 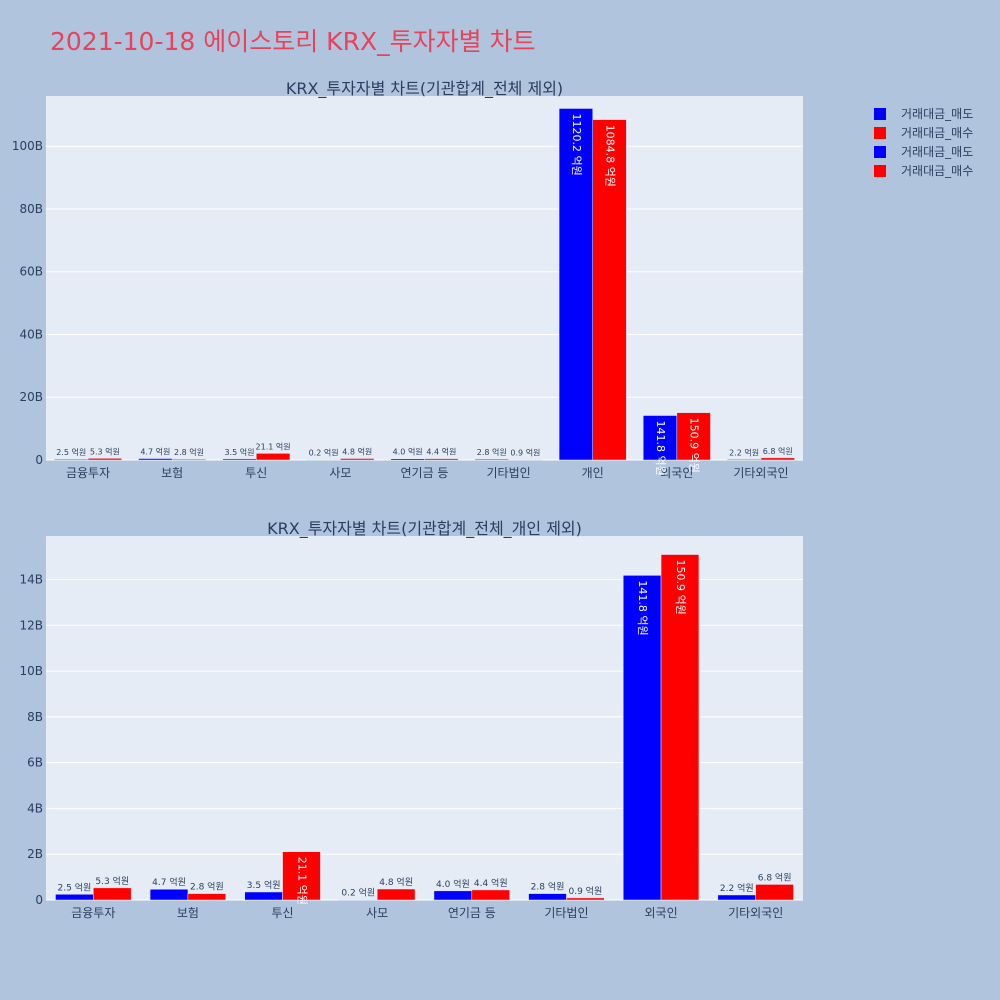 What do you see at coordinates (105, 451) in the screenshot?
I see `data-label: 5.3 억원` at bounding box center [105, 451].